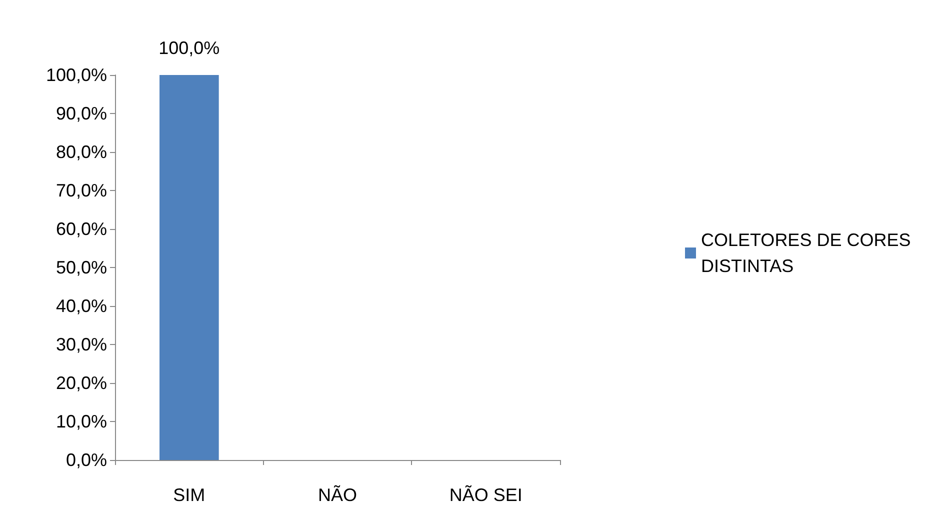  I want to click on y-tick-label: 0,0%, so click(86, 460).